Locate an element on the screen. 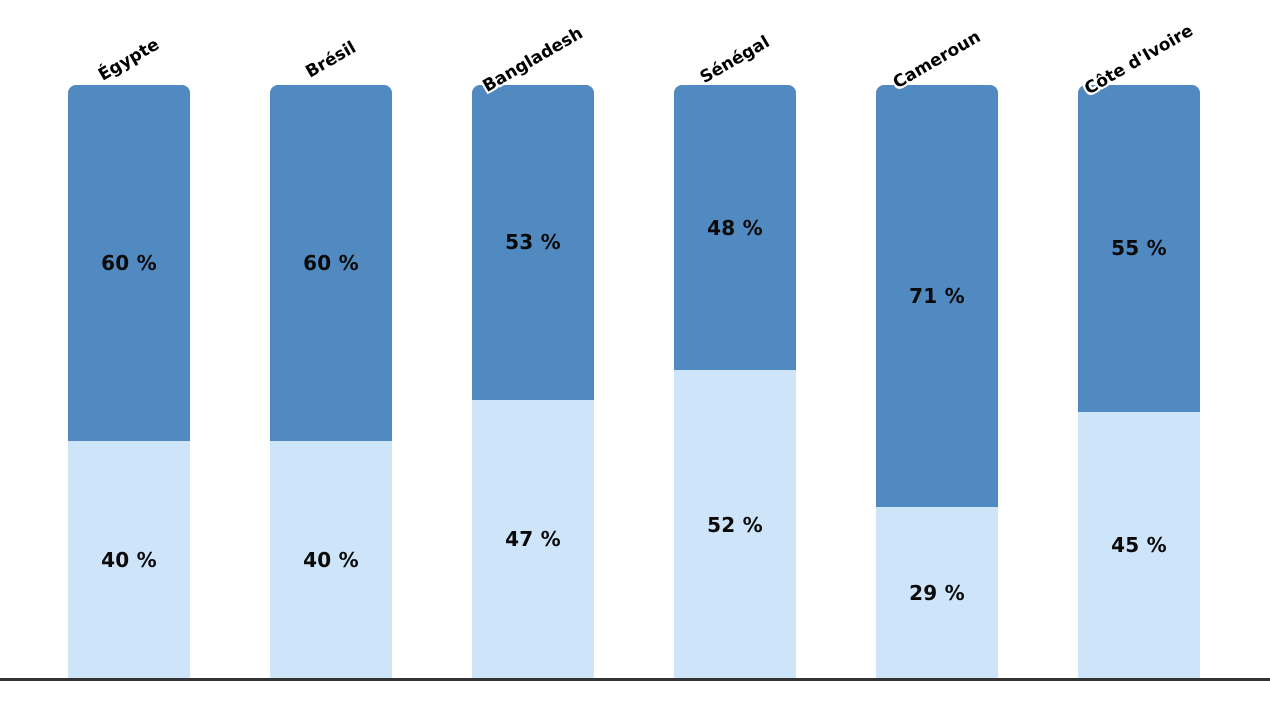 The width and height of the screenshot is (1270, 706). segment-value-label: 47 % is located at coordinates (533, 539).